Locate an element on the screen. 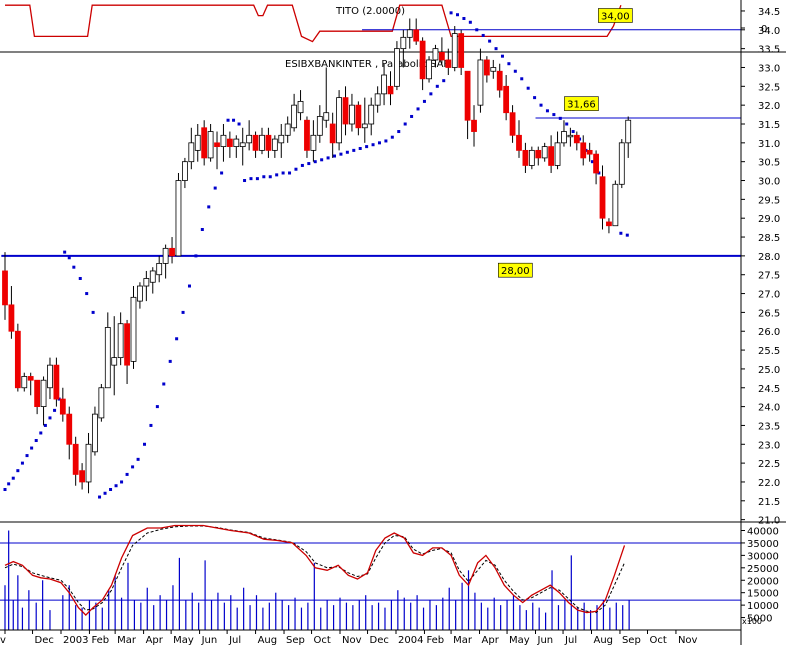 The width and height of the screenshot is (786, 645). price-axis-tick-label: 24.5 is located at coordinates (769, 389).